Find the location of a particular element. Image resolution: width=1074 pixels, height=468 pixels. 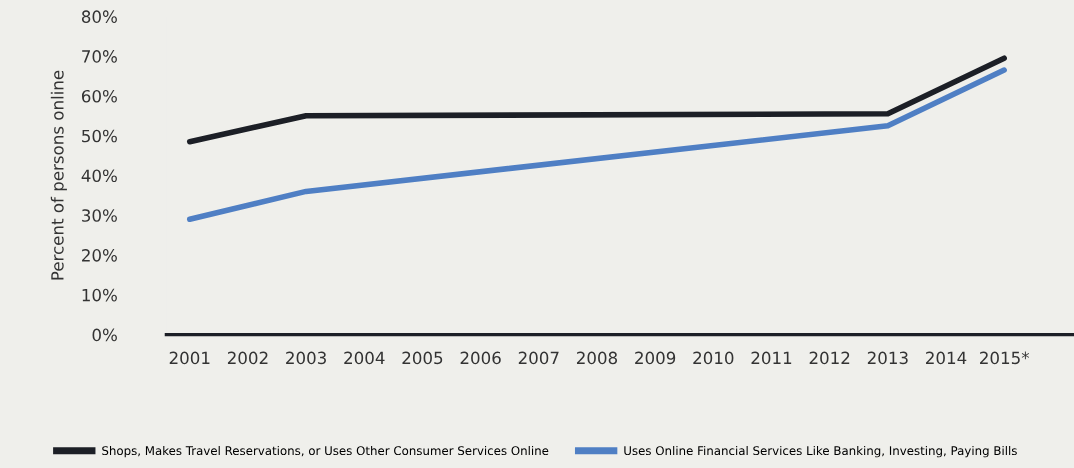

y-tick-label: 70% is located at coordinates (99, 56).